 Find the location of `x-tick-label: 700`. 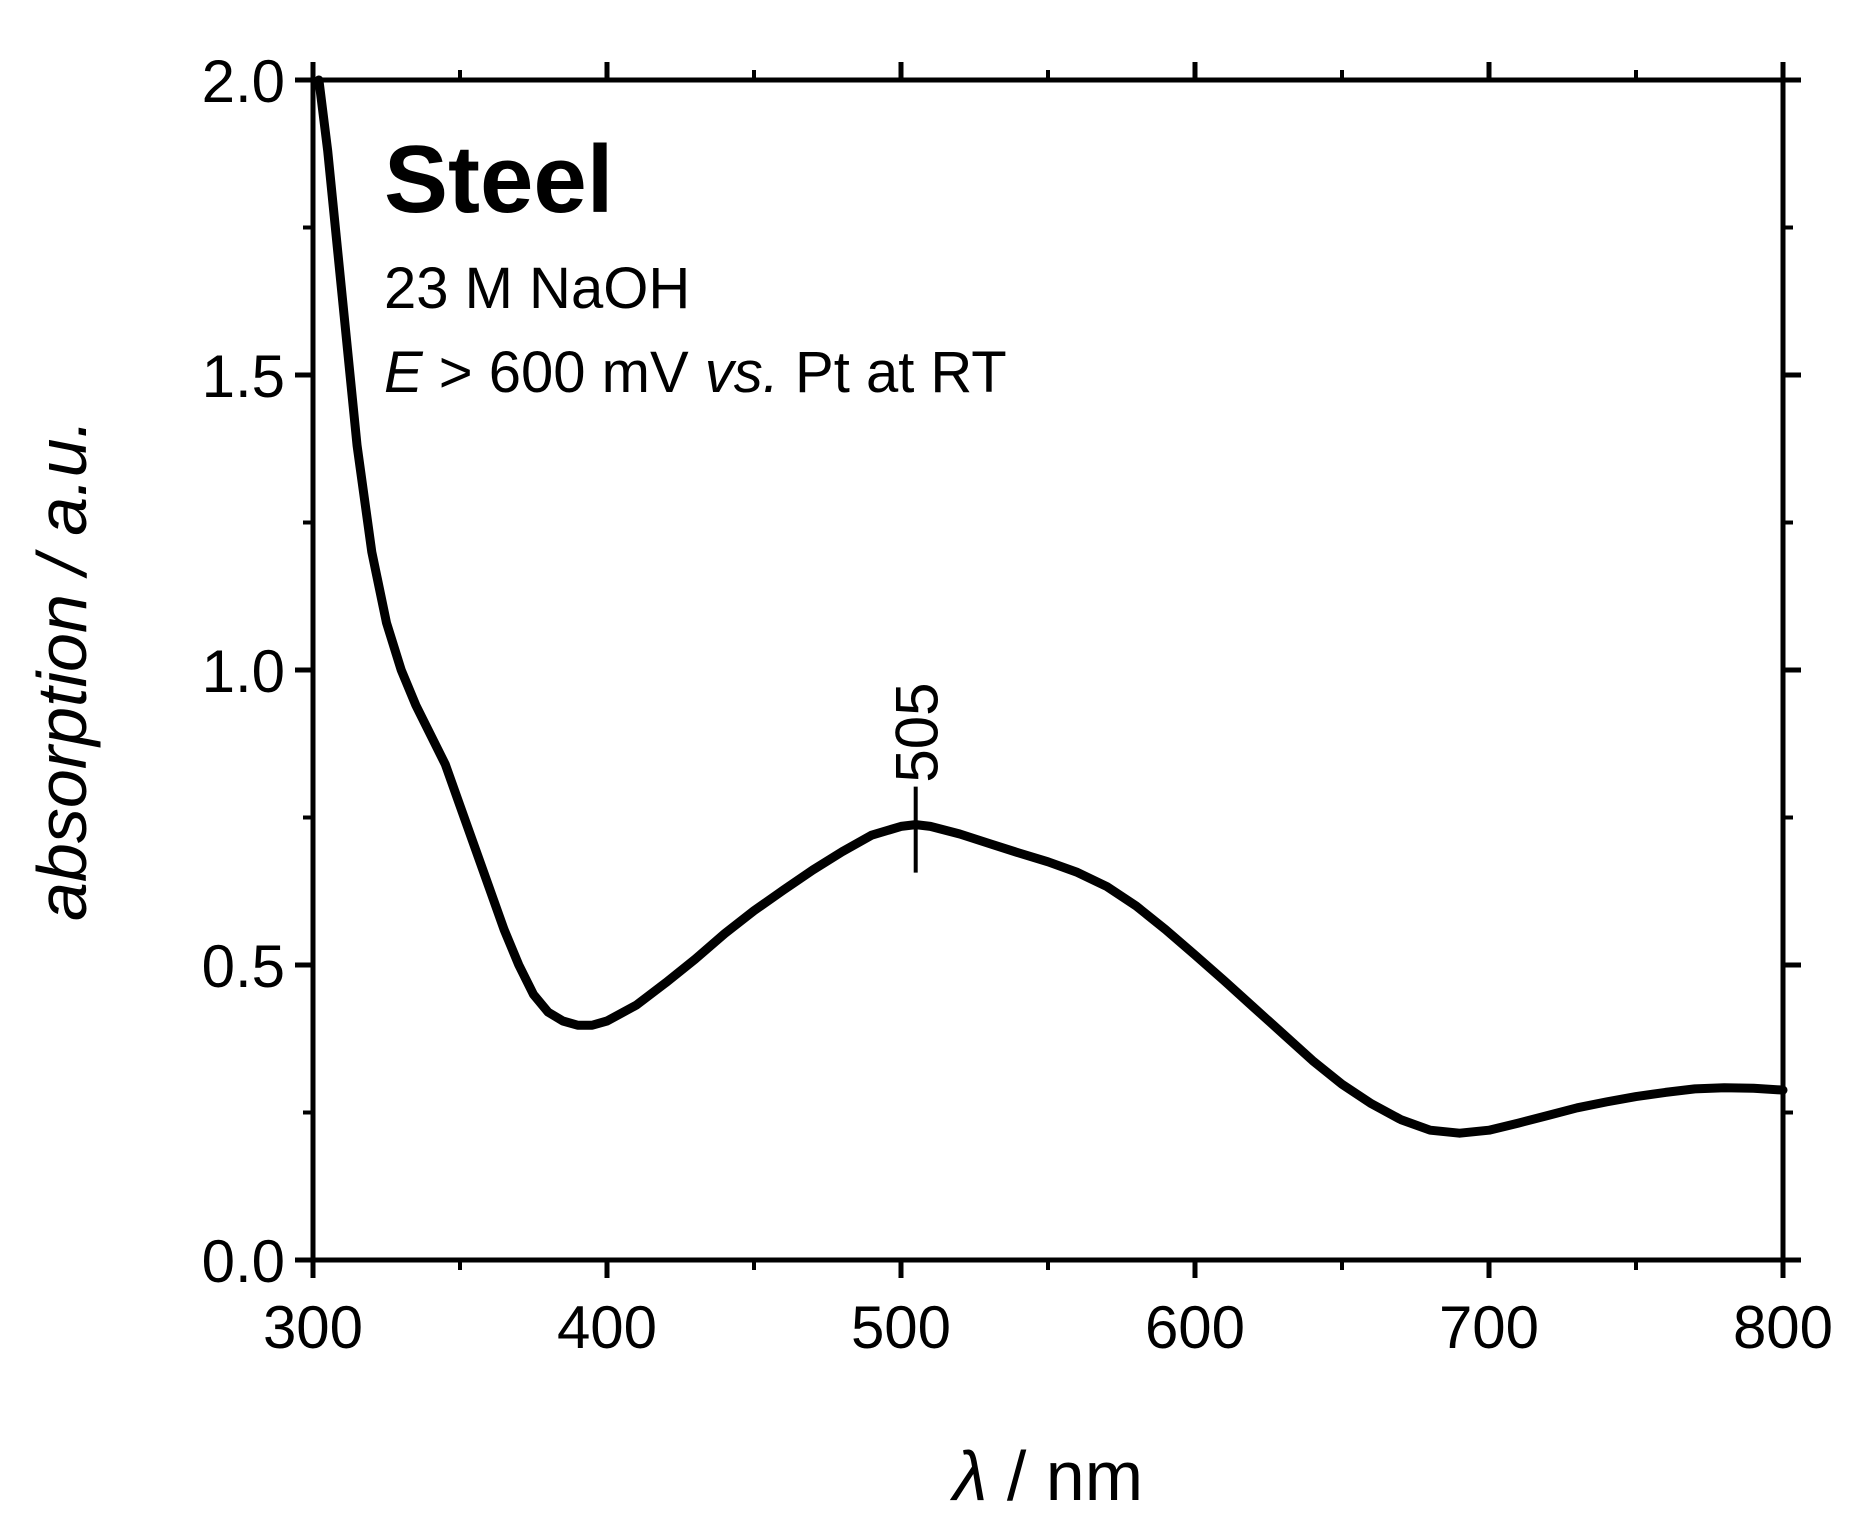

x-tick-label: 700 is located at coordinates (1489, 1327).